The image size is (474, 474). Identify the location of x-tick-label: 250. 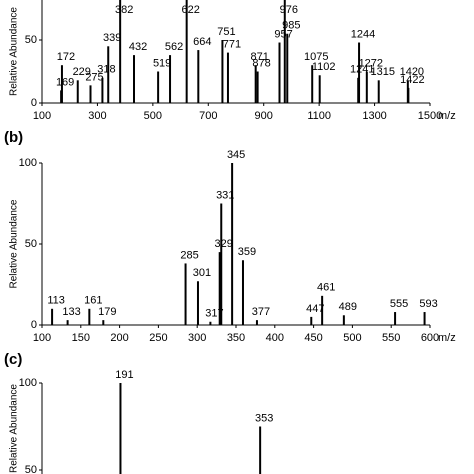
(158, 338).